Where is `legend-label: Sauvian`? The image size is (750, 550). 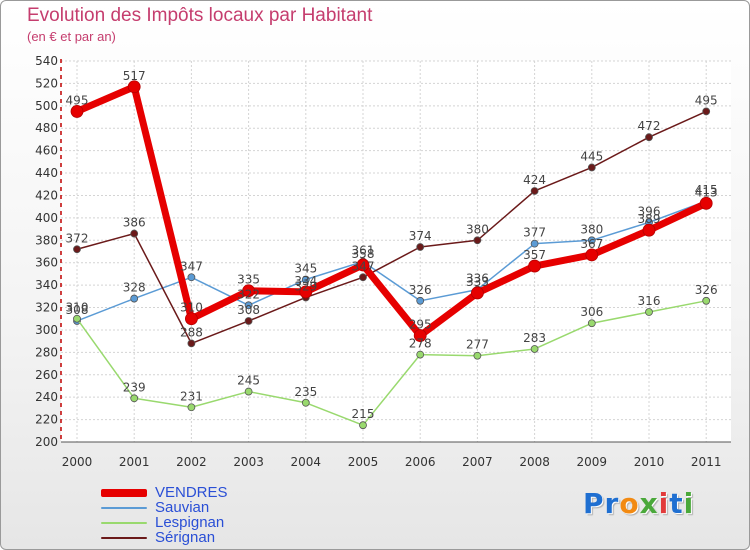 legend-label: Sauvian is located at coordinates (182, 507).